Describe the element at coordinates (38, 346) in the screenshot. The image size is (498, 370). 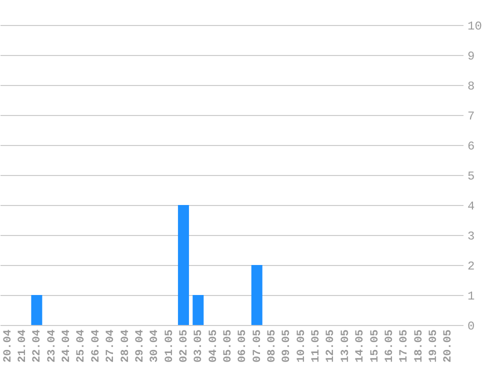
I see `x-tick-label: 22.04` at that location.